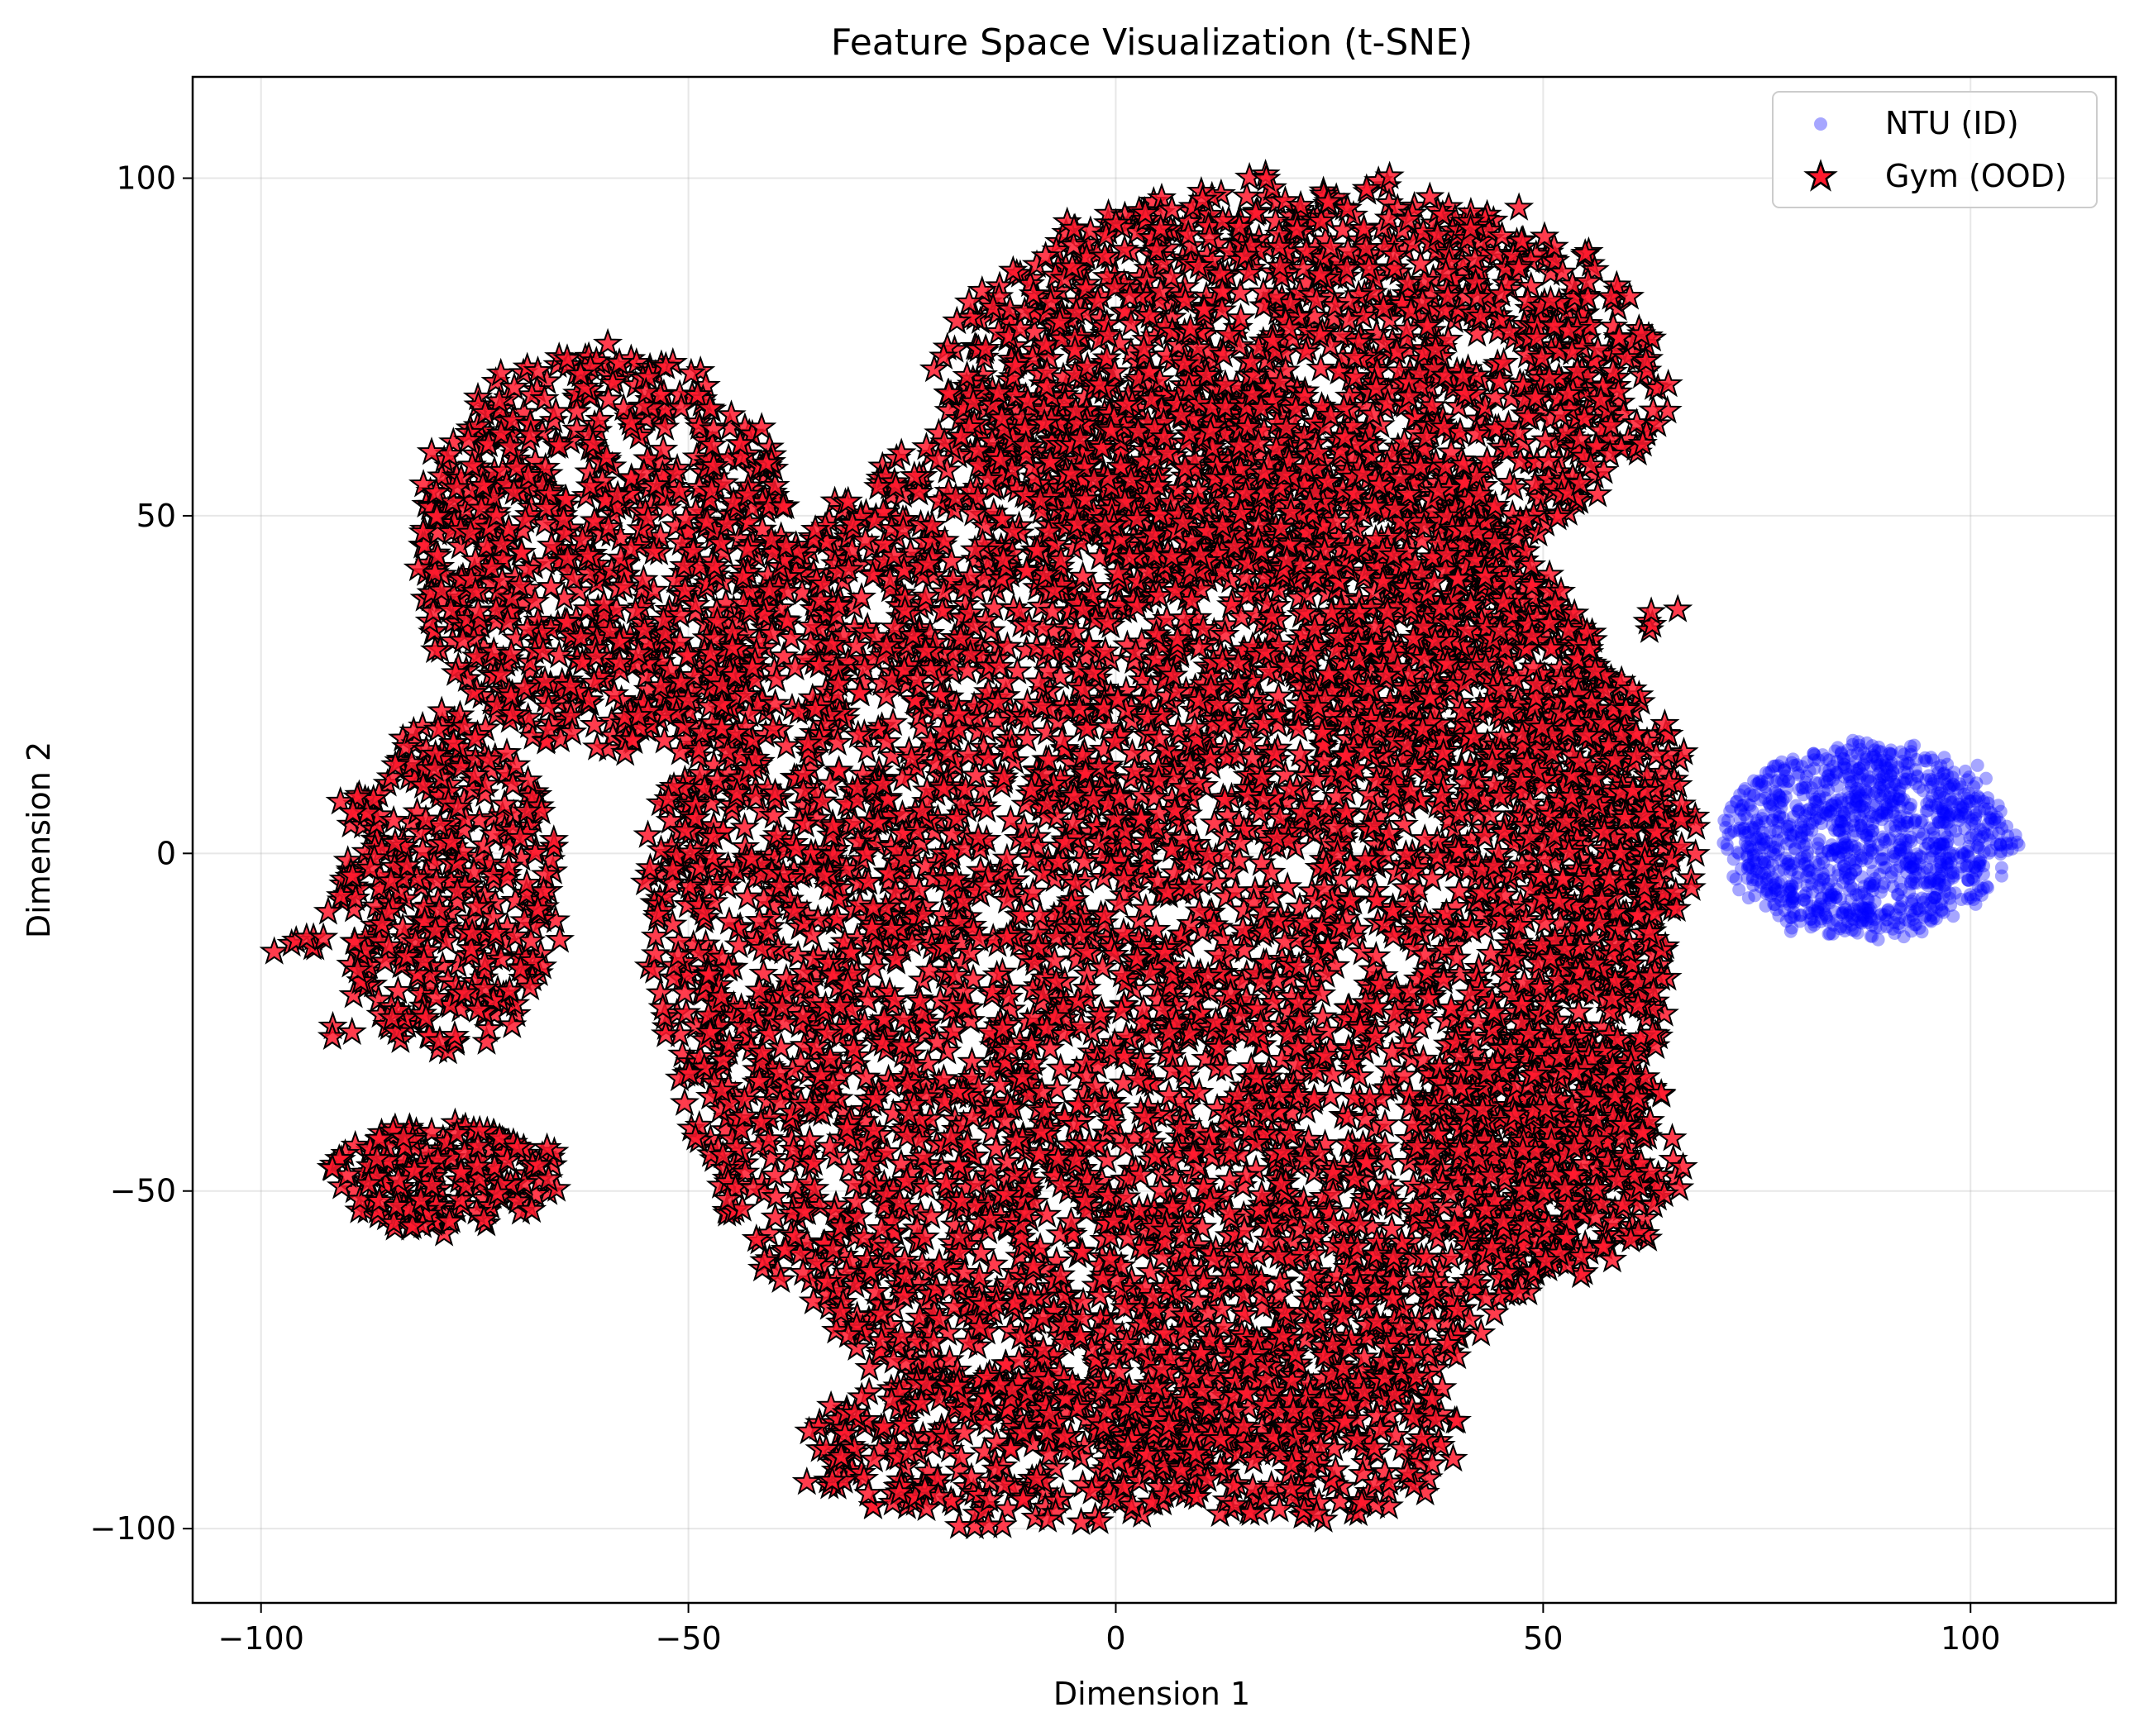 The width and height of the screenshot is (2139, 1736). What do you see at coordinates (1152, 42) in the screenshot?
I see `chart-title: Feature Space Visualization (t-SNE)` at bounding box center [1152, 42].